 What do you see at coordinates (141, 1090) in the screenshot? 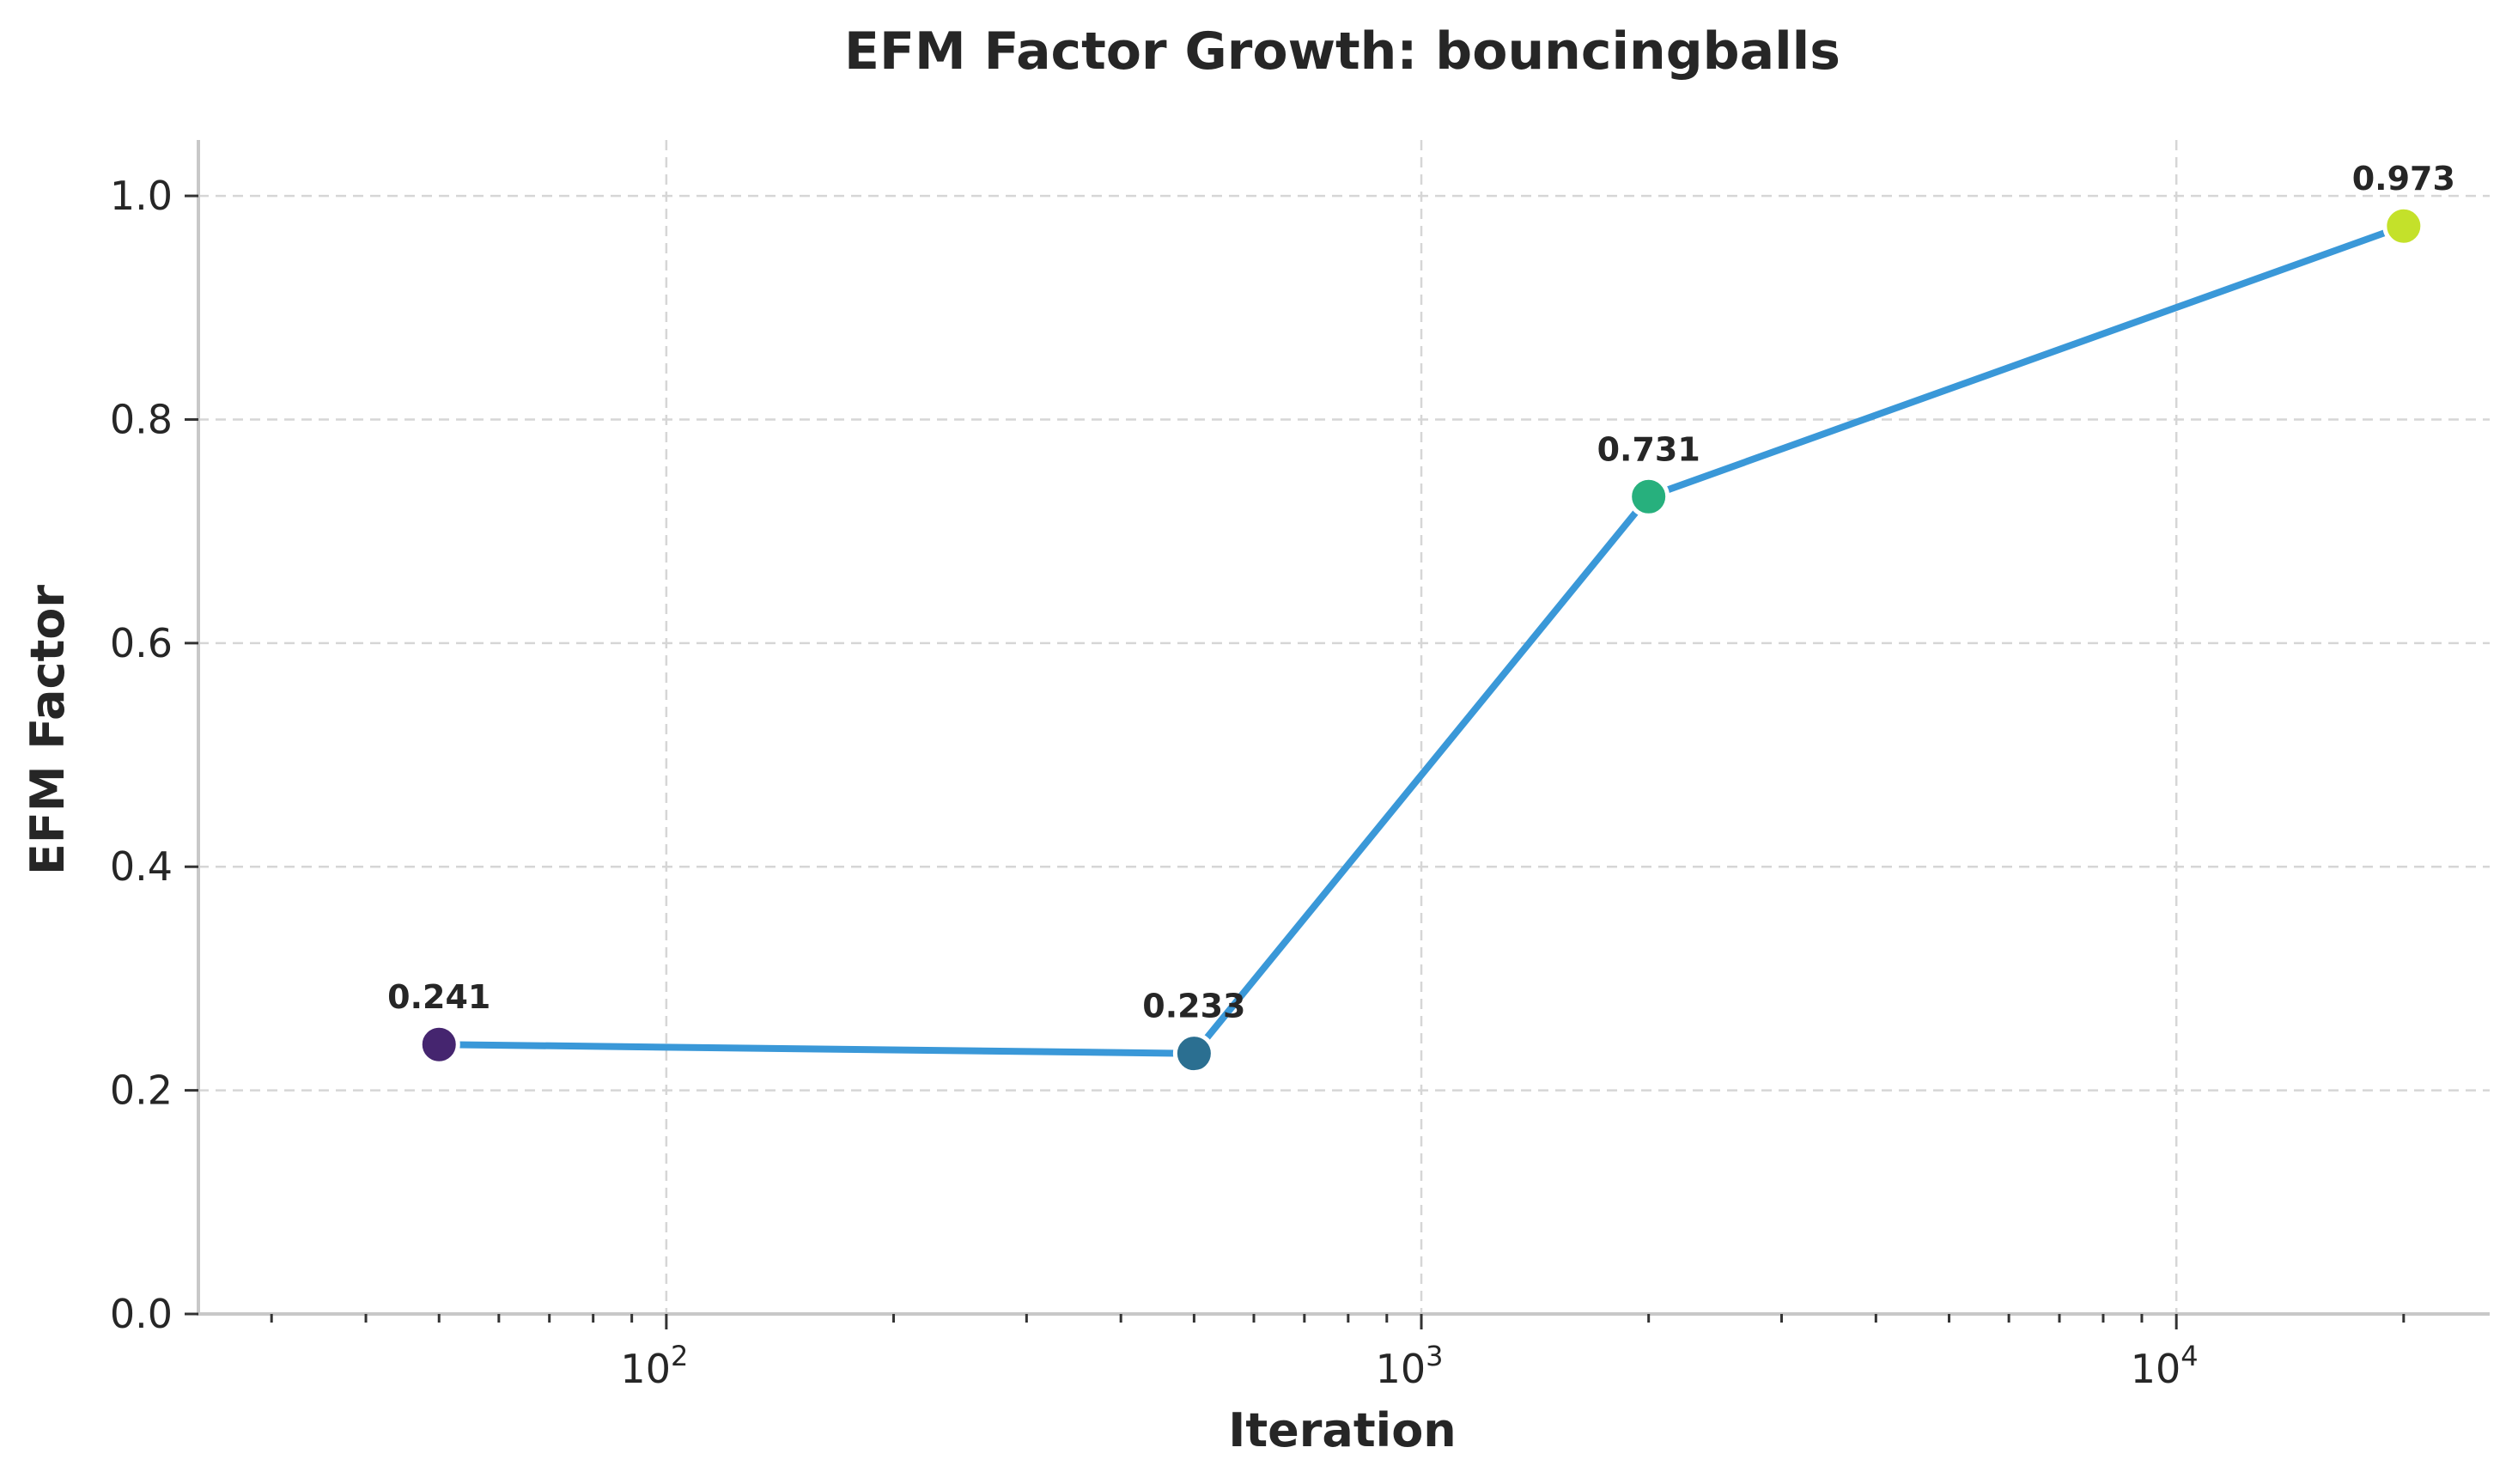
I see `y-tick-label: 0.2` at bounding box center [141, 1090].